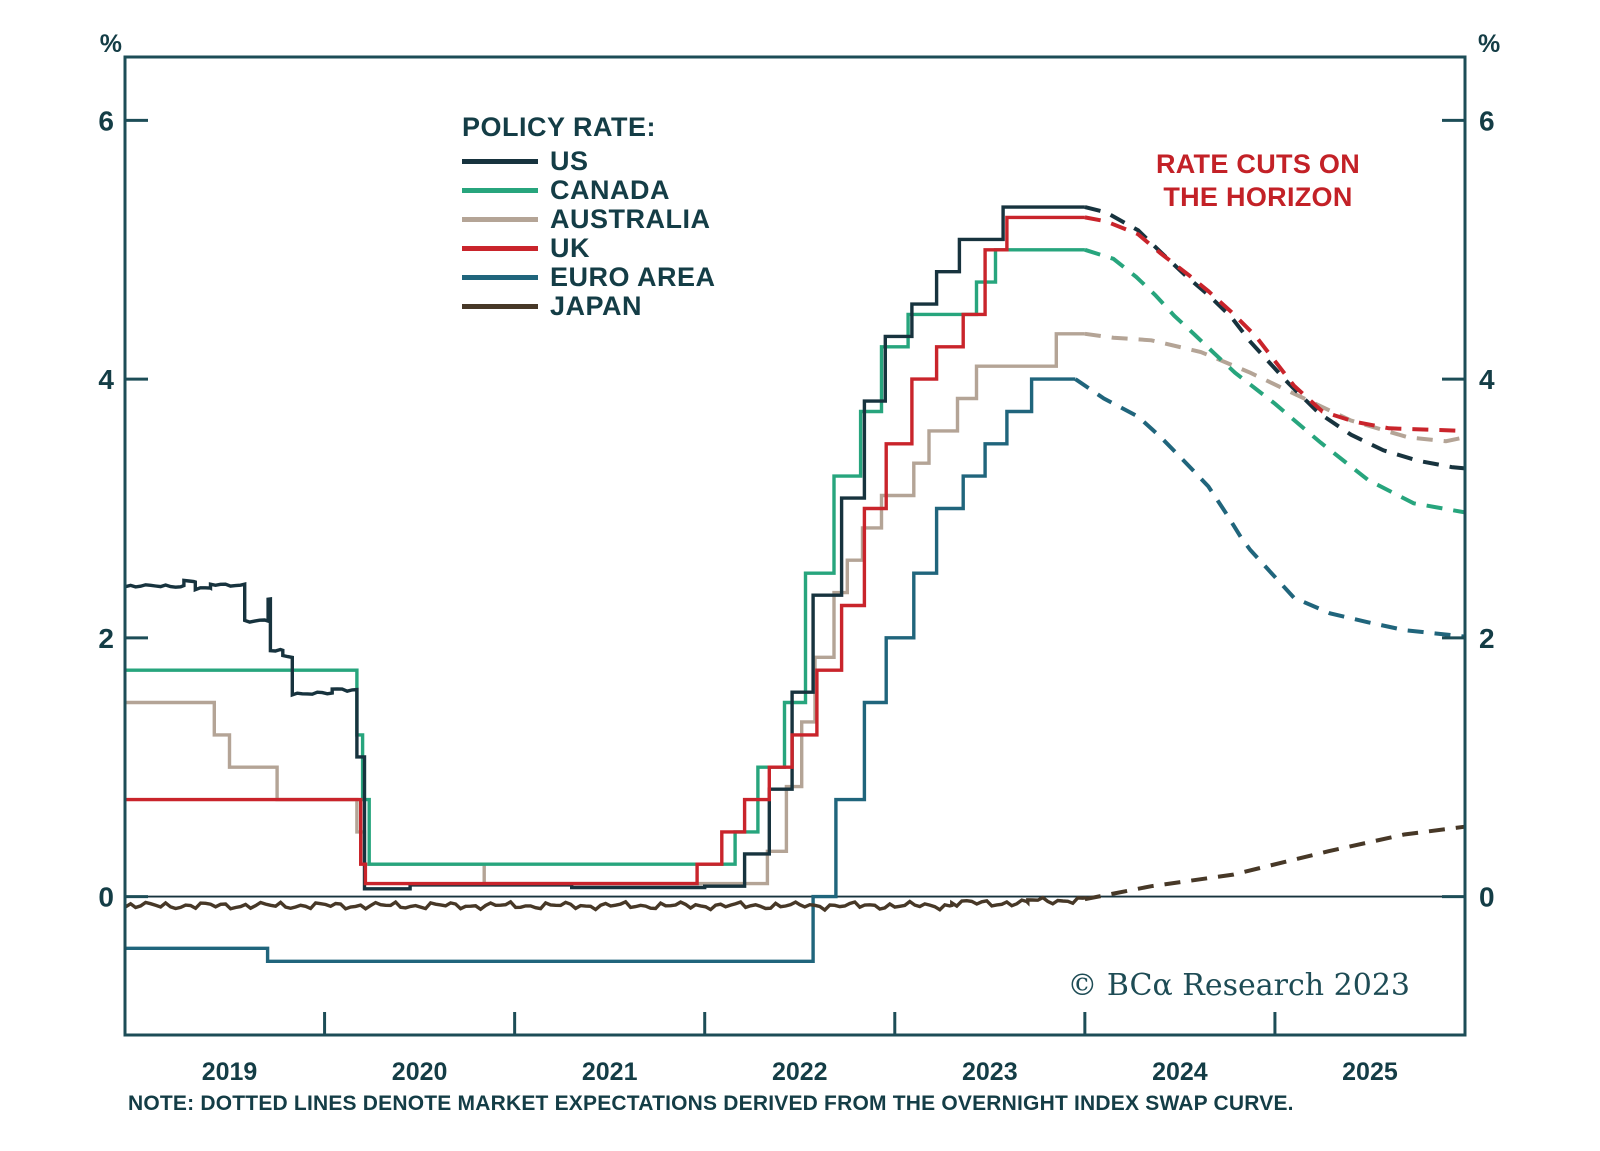 The image size is (1600, 1151). I want to click on series-expectation-canada, so click(1275, 381).